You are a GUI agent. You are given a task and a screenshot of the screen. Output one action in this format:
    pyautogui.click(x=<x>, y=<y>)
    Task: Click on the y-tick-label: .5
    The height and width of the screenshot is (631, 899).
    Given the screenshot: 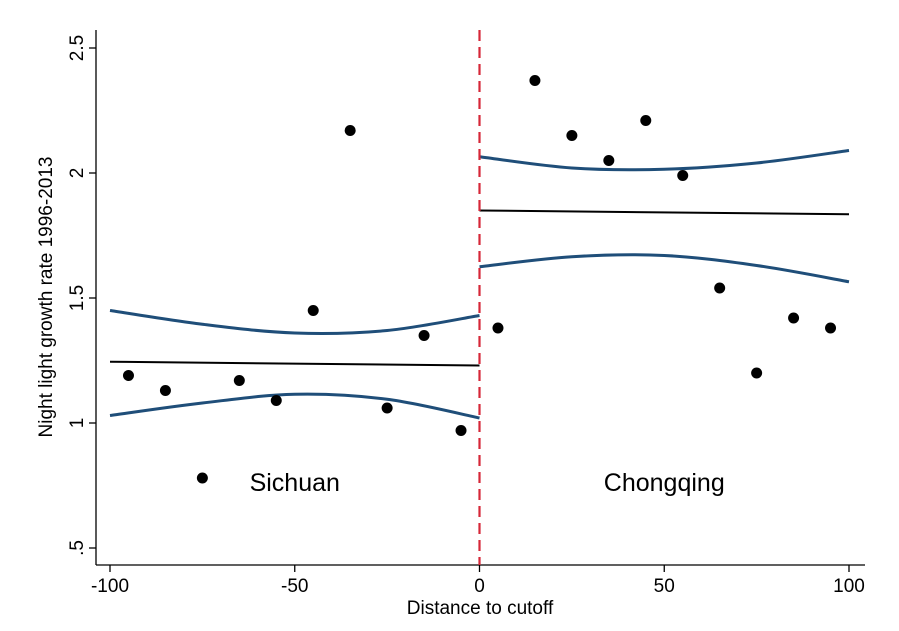 What is the action you would take?
    pyautogui.click(x=77, y=548)
    